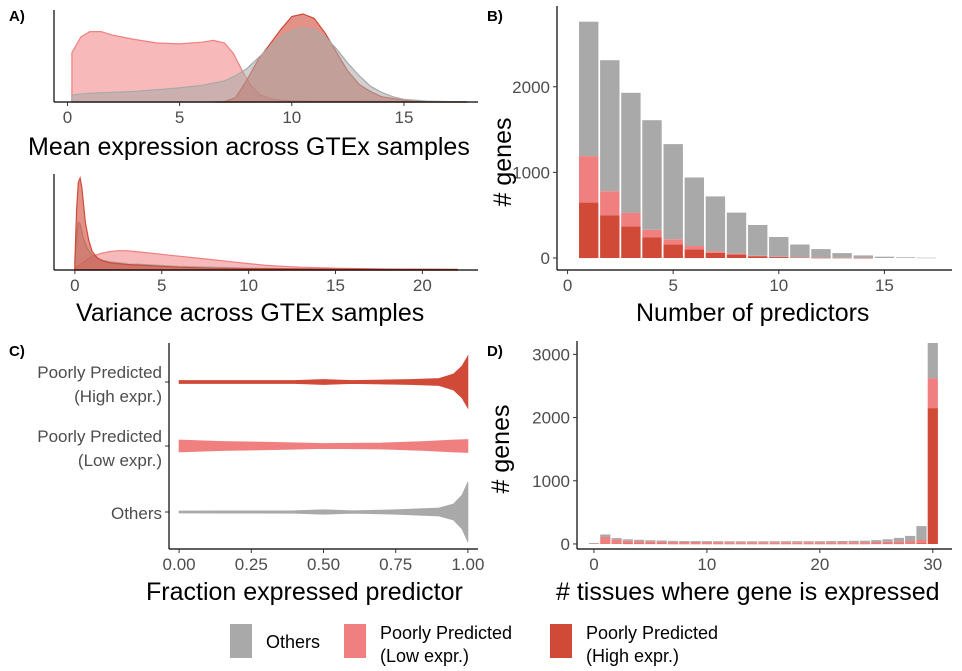  Describe the element at coordinates (551, 354) in the screenshot. I see `y-tick-label: 3000` at that location.